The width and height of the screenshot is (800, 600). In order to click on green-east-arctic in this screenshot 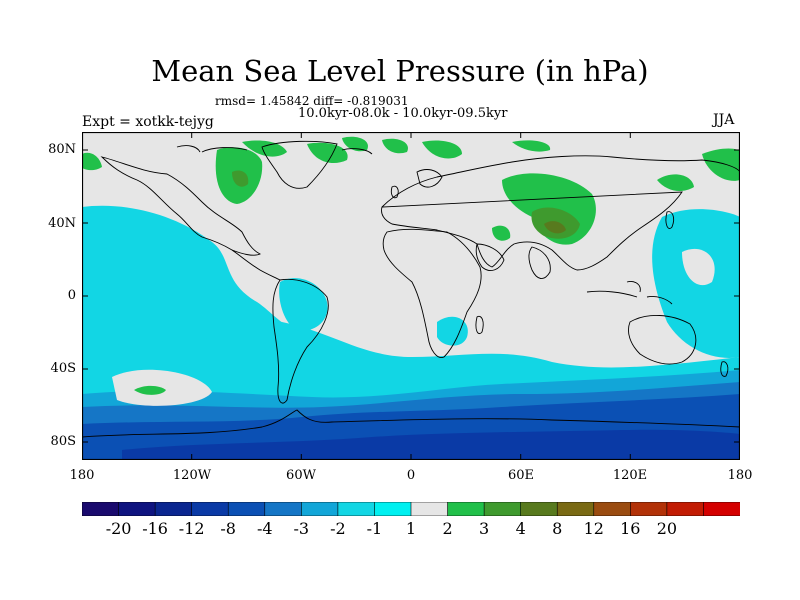, I will do `click(721, 164)`.